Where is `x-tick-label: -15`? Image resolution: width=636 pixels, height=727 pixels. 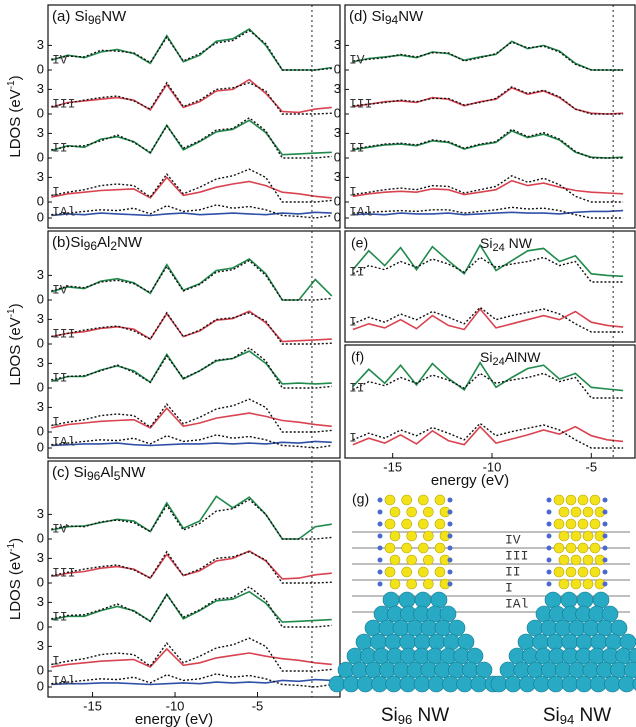 x-tick-label: -15 is located at coordinates (92, 705).